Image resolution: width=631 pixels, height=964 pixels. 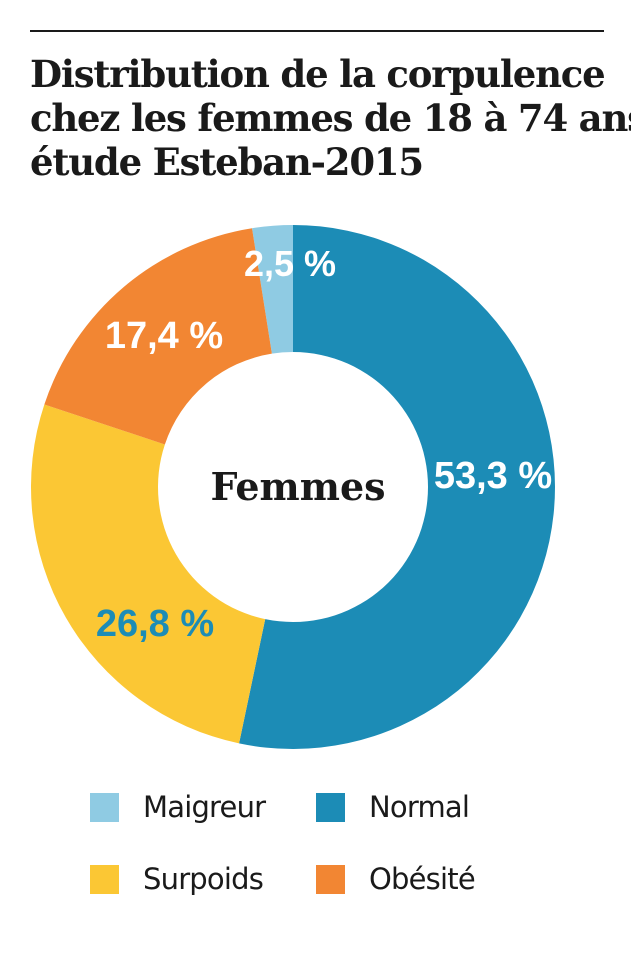 I want to click on top-rule, so click(x=317, y=31).